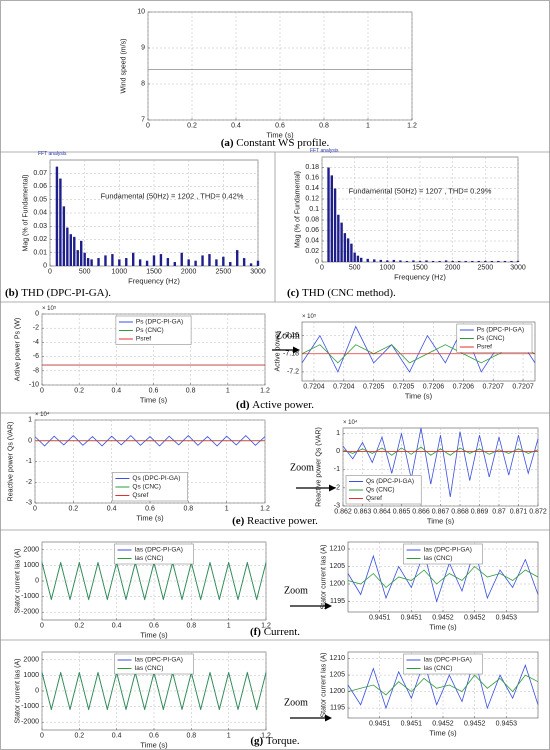  I want to click on y-axis-label: Mag (% of Fundamental), so click(26, 212).